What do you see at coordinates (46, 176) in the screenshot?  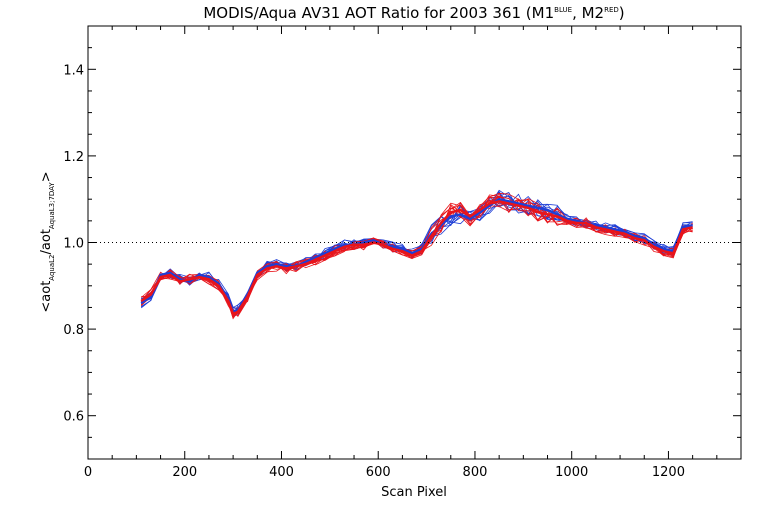 I see `ylabel-close: >` at bounding box center [46, 176].